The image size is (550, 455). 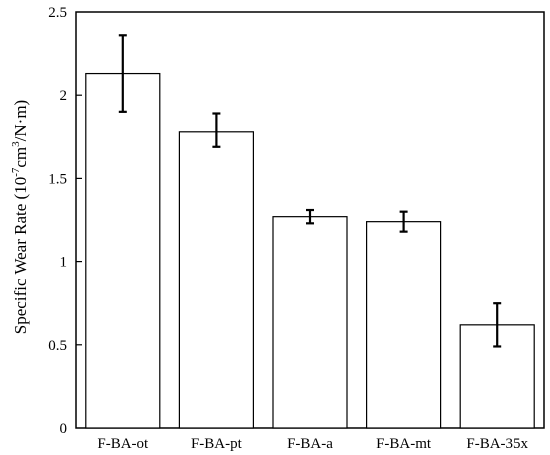 What do you see at coordinates (57, 13) in the screenshot?
I see `y-tick-label: 2.5` at bounding box center [57, 13].